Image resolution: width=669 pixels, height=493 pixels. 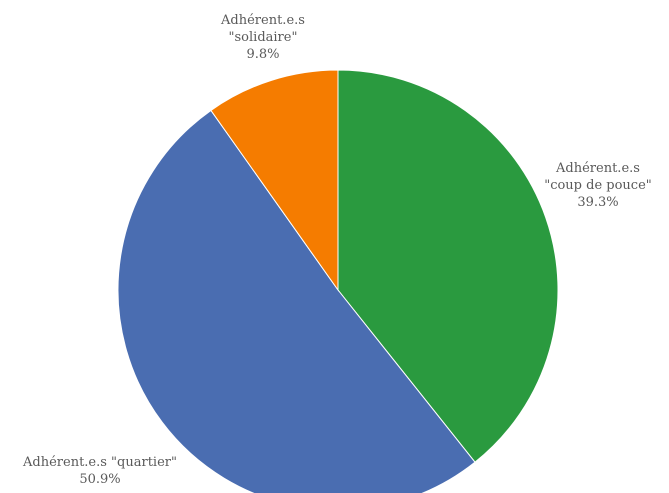 I want to click on slice-label-coup-de-pouce-line-2: "coup de pouce", so click(x=598, y=185).